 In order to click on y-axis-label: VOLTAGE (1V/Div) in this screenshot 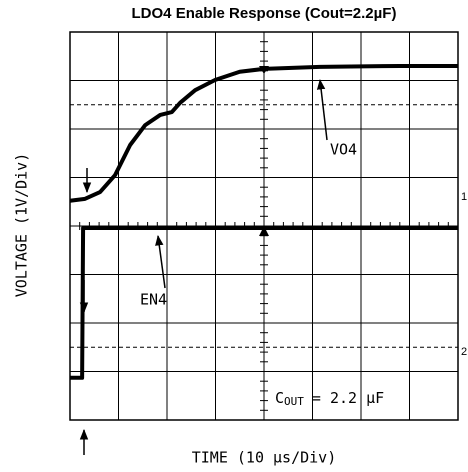, I will do `click(22, 225)`.